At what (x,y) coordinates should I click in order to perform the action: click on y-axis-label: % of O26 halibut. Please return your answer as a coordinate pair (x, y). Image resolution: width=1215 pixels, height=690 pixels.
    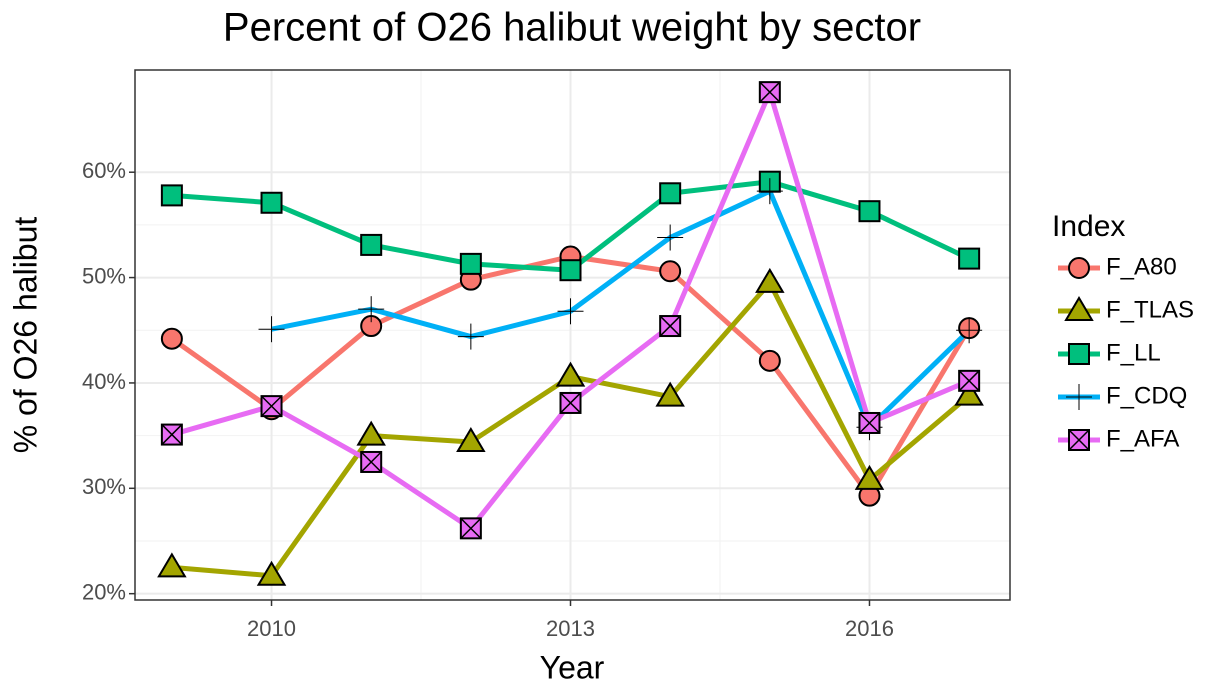
    Looking at the image, I should click on (25, 335).